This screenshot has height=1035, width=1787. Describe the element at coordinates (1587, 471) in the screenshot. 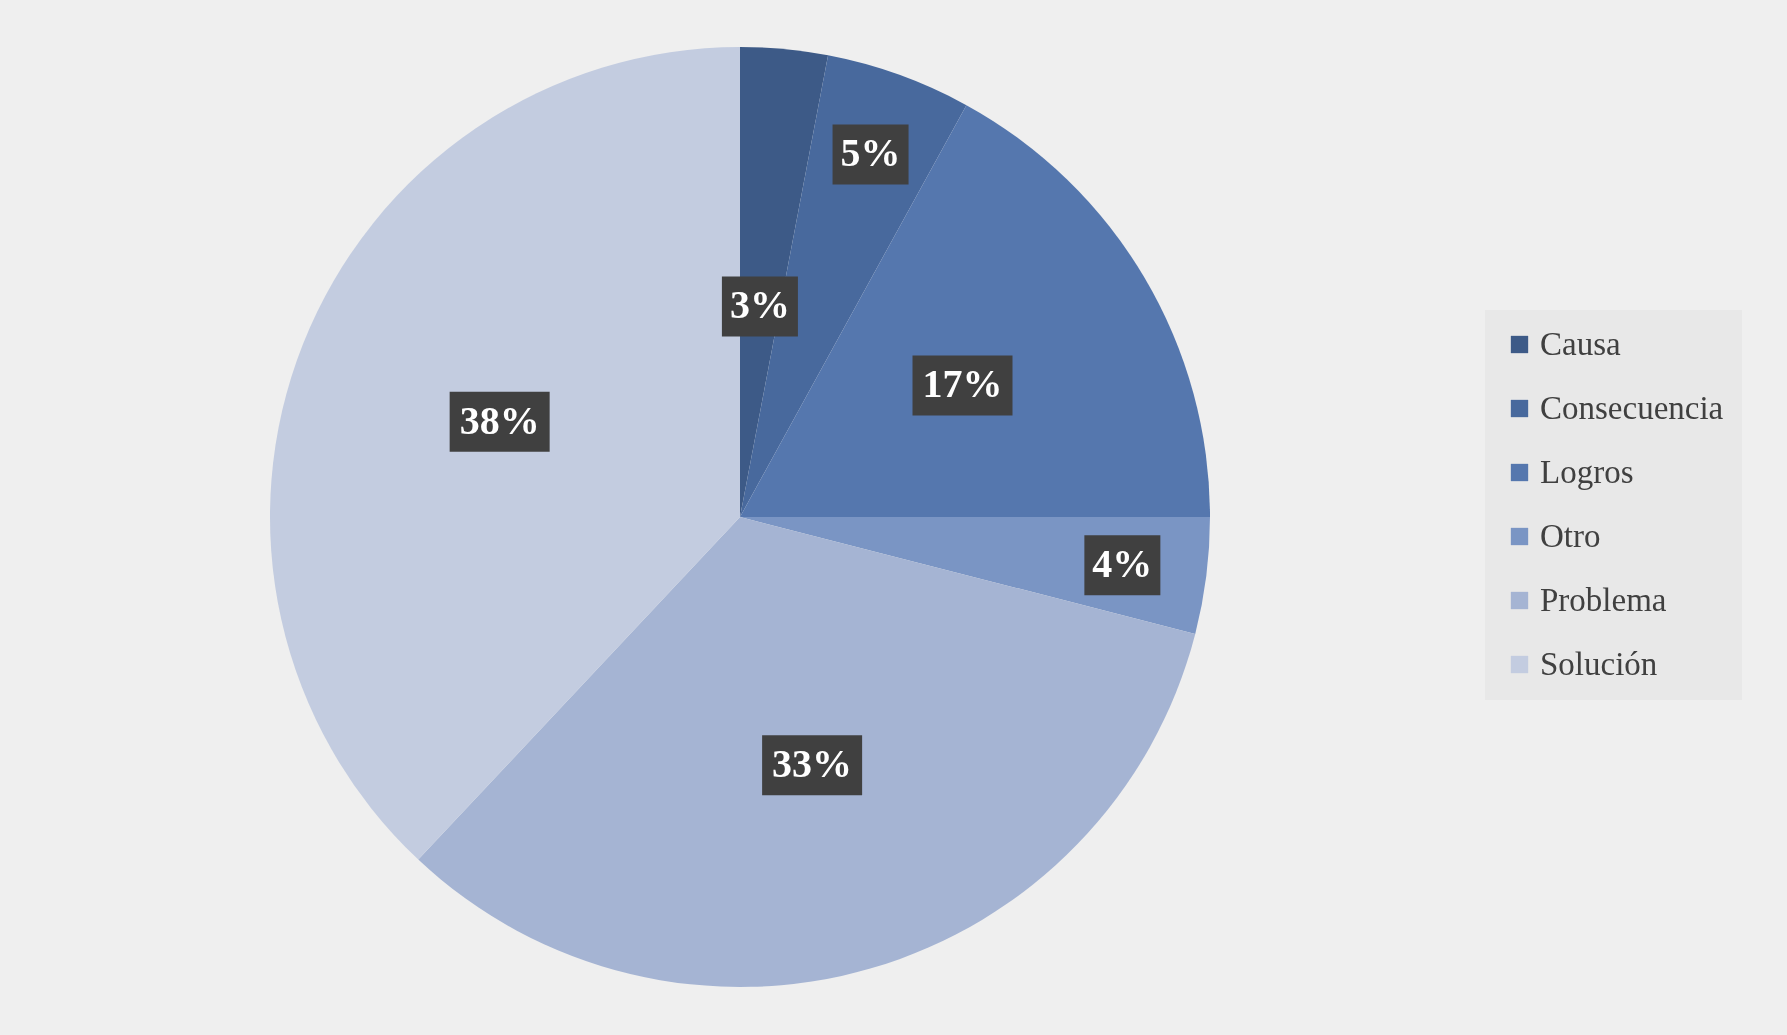

I see `legend-label: Logros` at that location.